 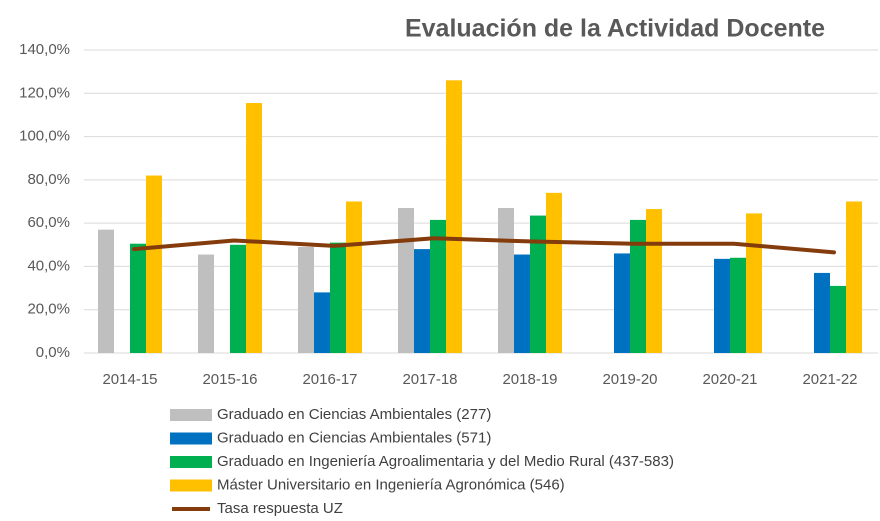 I want to click on legend-label: Tasa respuesta UZ, so click(x=280, y=508).